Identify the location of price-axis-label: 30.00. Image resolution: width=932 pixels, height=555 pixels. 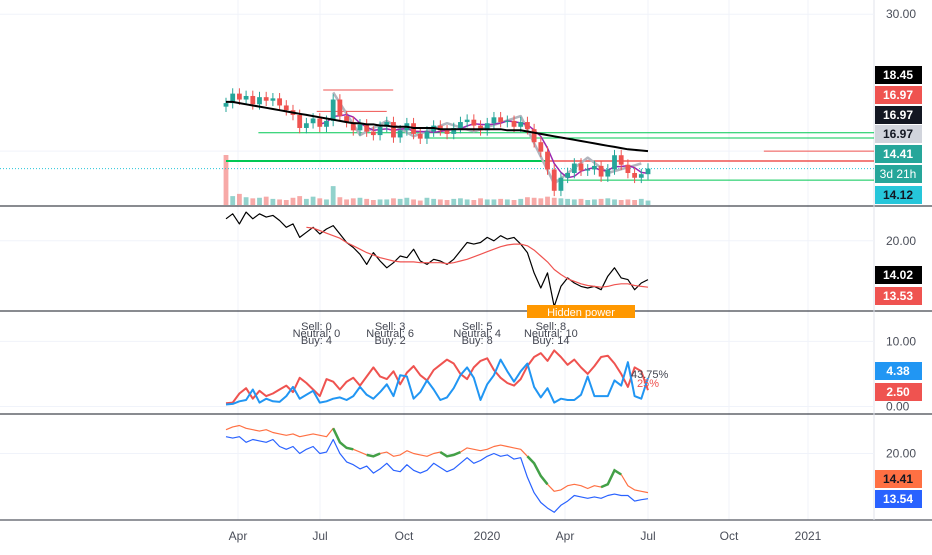
(901, 14).